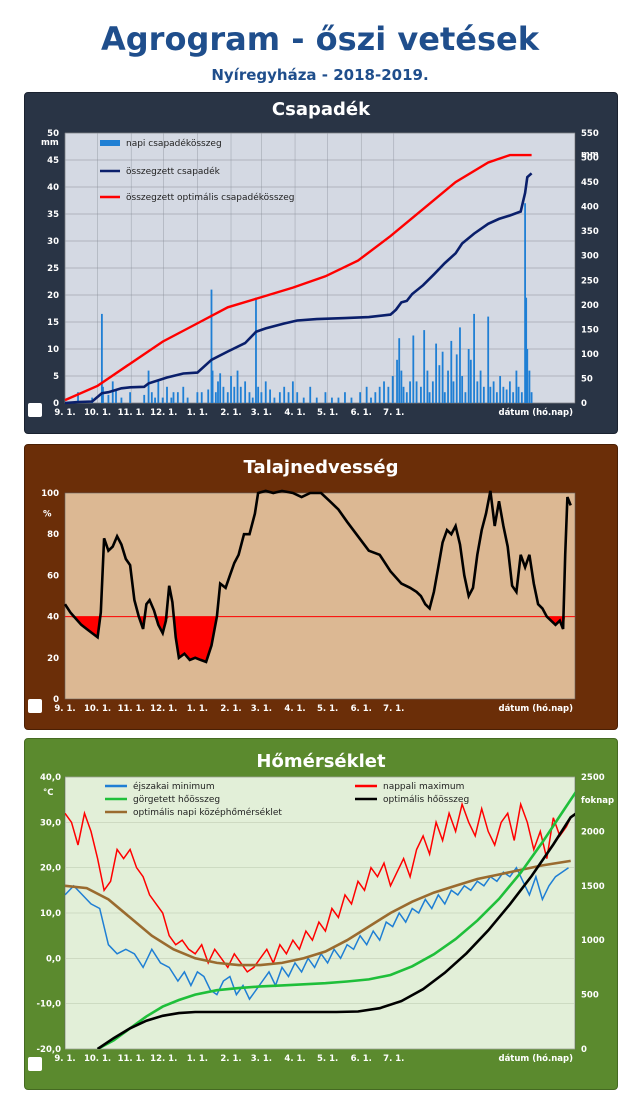  Describe the element at coordinates (320, 75) in the screenshot. I see `page-subtitle: Nyíregyháza - 2018-2019.` at that location.